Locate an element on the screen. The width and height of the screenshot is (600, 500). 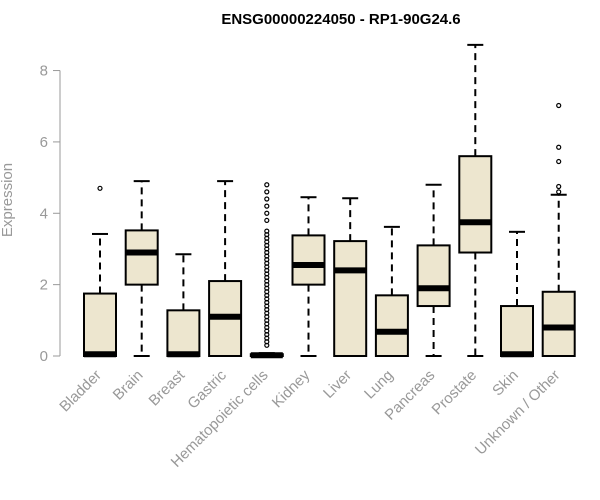
box-lung is located at coordinates (391, 291).